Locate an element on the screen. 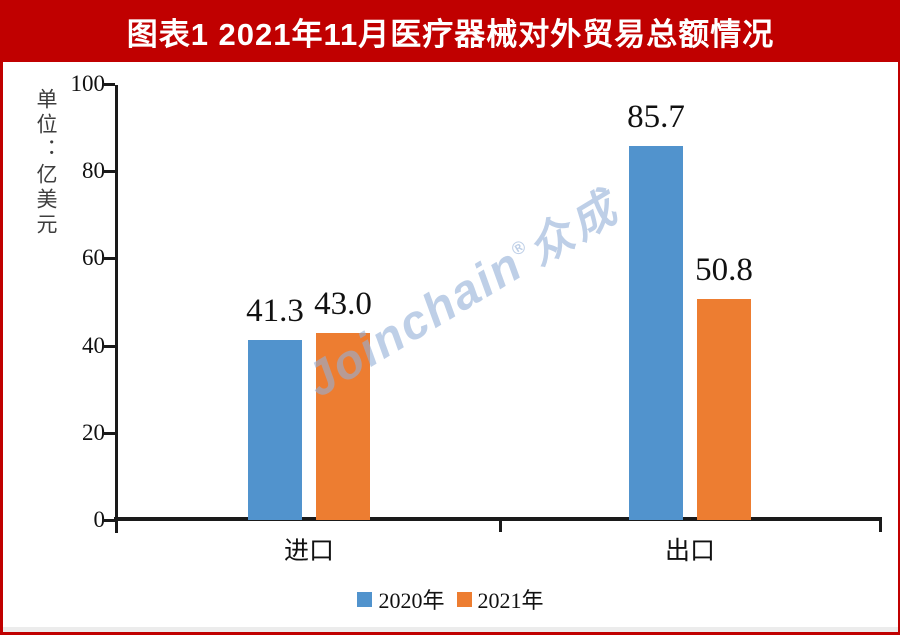  legend-swatch-2020年 is located at coordinates (365, 599).